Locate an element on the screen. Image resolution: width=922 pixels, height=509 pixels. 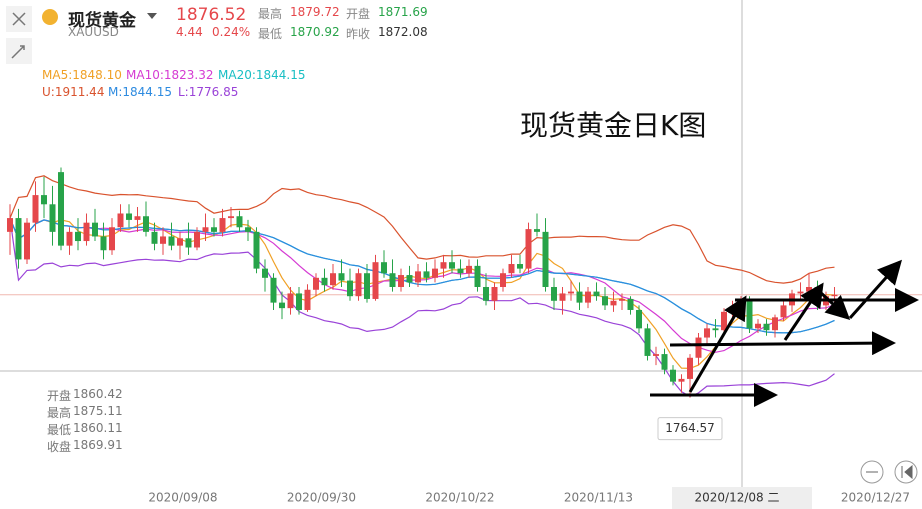
change-pct: 0.24% is located at coordinates (231, 32).